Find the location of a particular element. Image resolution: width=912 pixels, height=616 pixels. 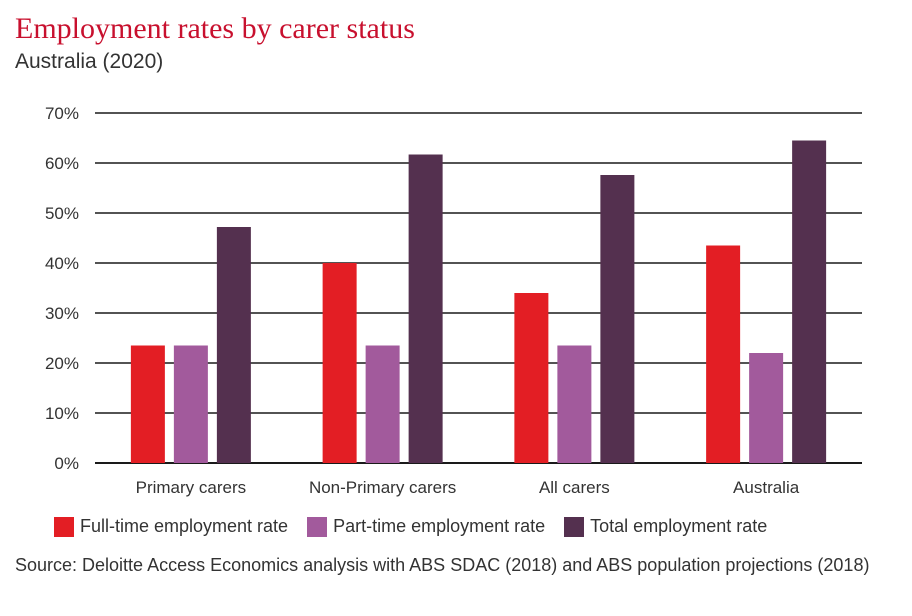

legend-swatch-part-time is located at coordinates (317, 526).